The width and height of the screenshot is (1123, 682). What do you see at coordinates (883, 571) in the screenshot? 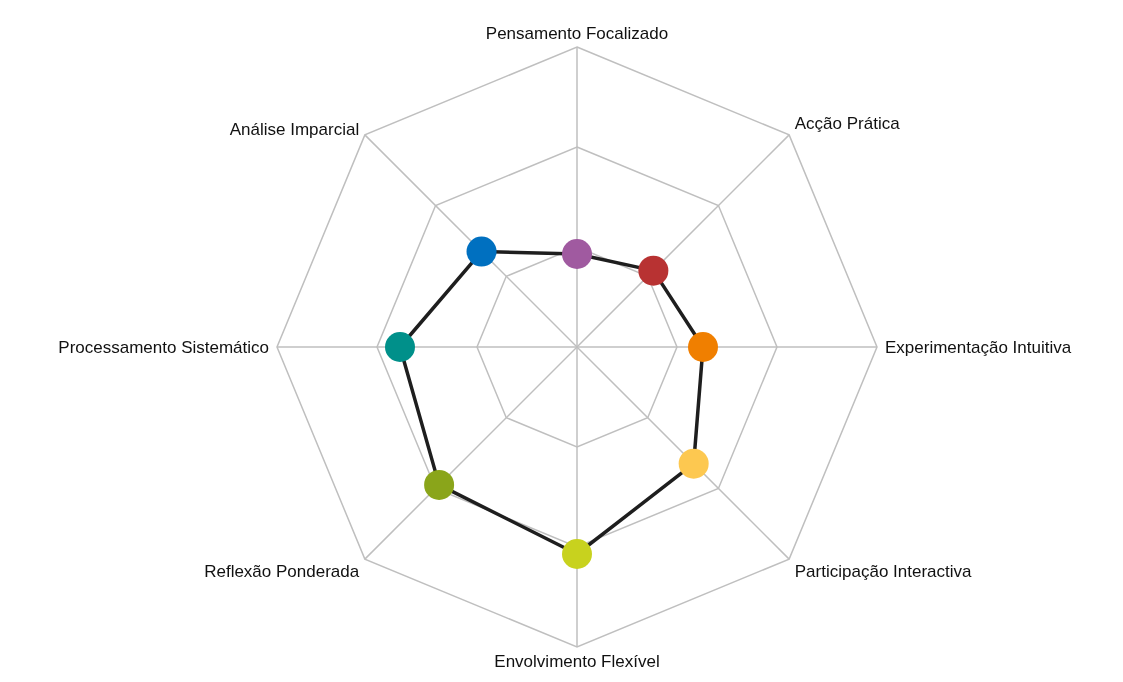
I see `spoke-label: Participação Interactiva` at bounding box center [883, 571].